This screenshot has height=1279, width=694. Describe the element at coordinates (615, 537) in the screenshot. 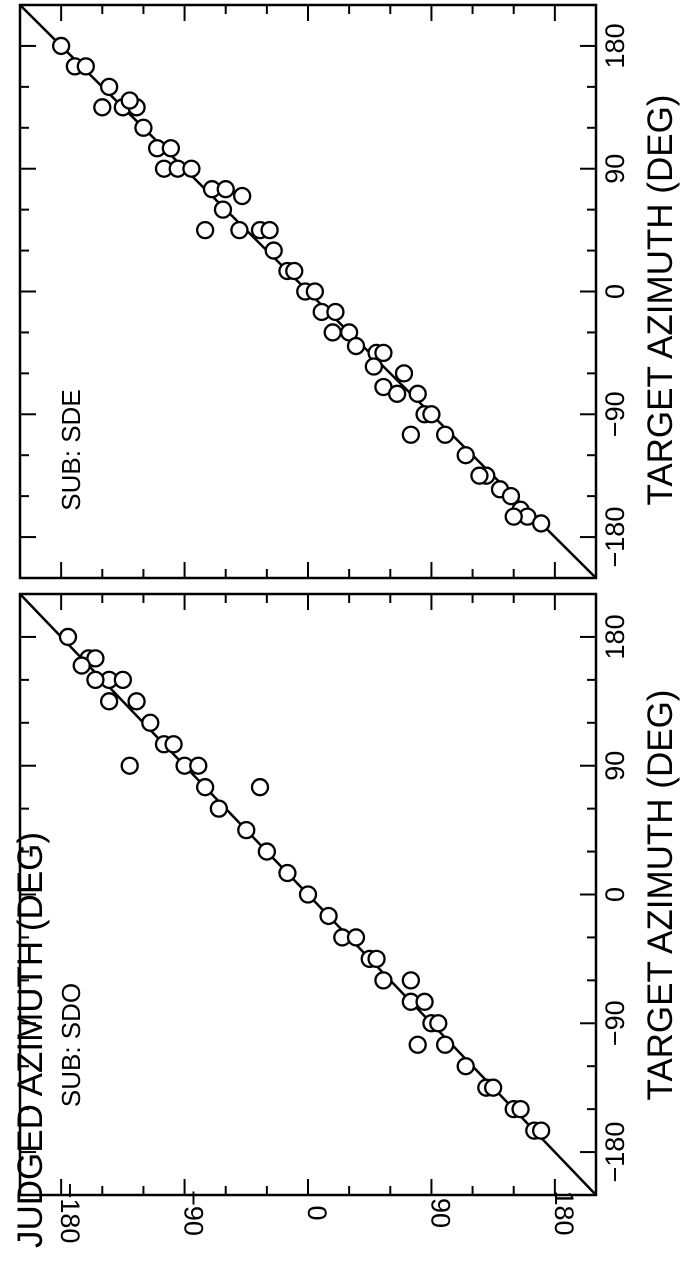

I see `panel-sde-x-tick-label: −180` at that location.